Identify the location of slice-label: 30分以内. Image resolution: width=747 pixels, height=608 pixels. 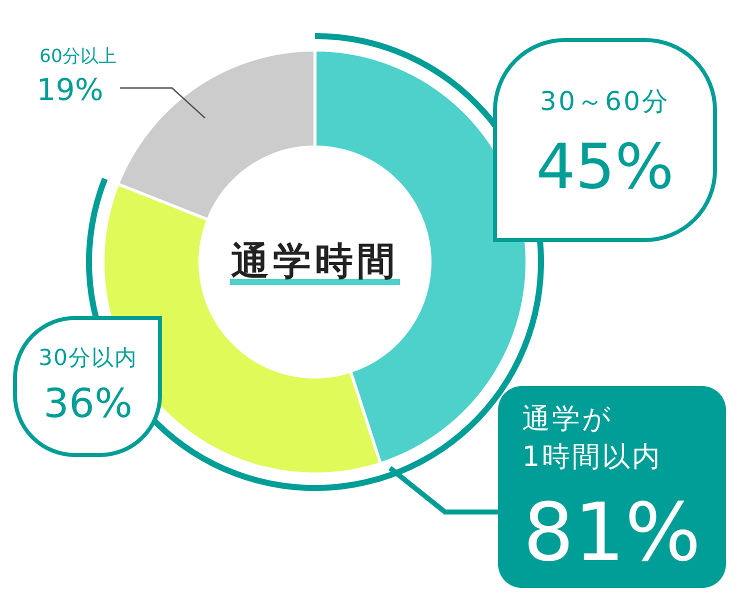
(88, 358).